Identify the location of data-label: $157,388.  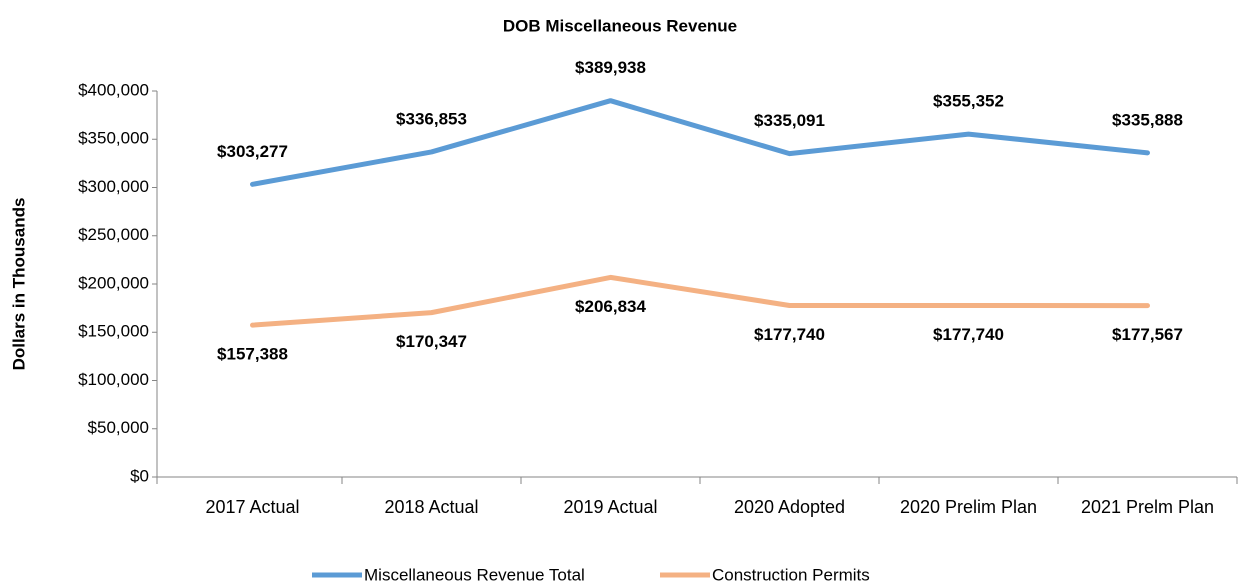
(252, 354).